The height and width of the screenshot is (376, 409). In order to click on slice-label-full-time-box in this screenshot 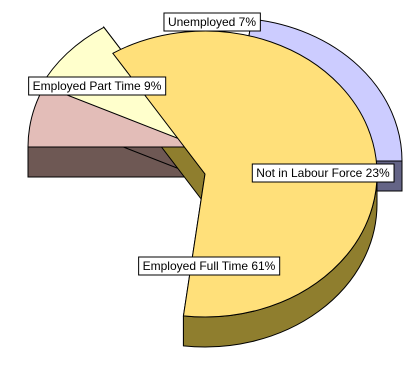, I will do `click(209, 266)`.